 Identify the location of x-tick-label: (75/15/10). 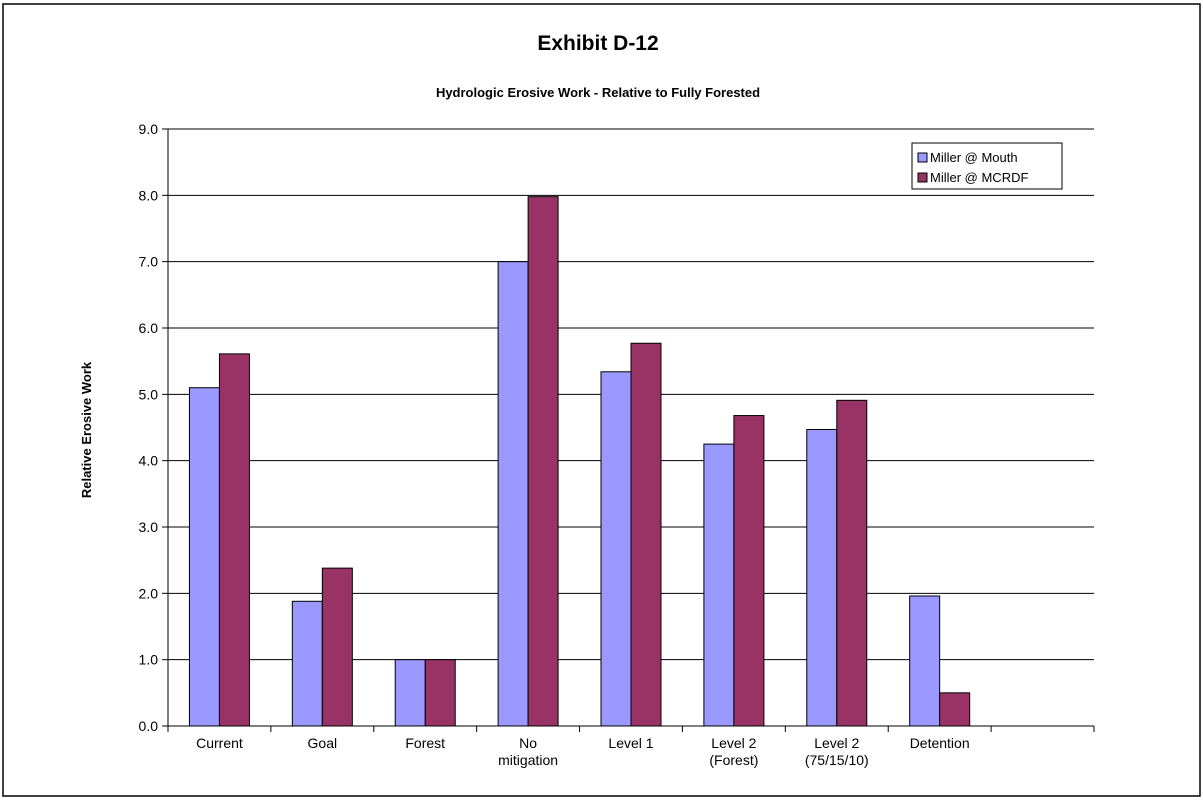
(837, 760).